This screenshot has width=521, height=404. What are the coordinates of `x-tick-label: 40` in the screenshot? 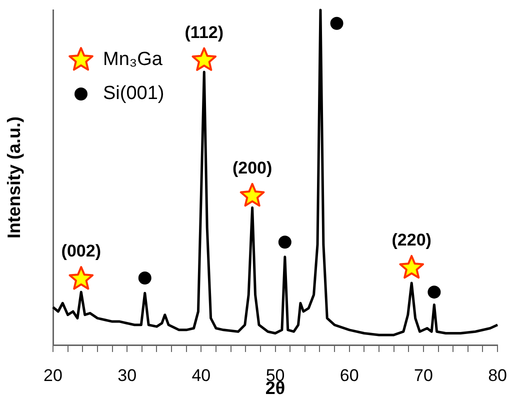 It's located at (201, 375).